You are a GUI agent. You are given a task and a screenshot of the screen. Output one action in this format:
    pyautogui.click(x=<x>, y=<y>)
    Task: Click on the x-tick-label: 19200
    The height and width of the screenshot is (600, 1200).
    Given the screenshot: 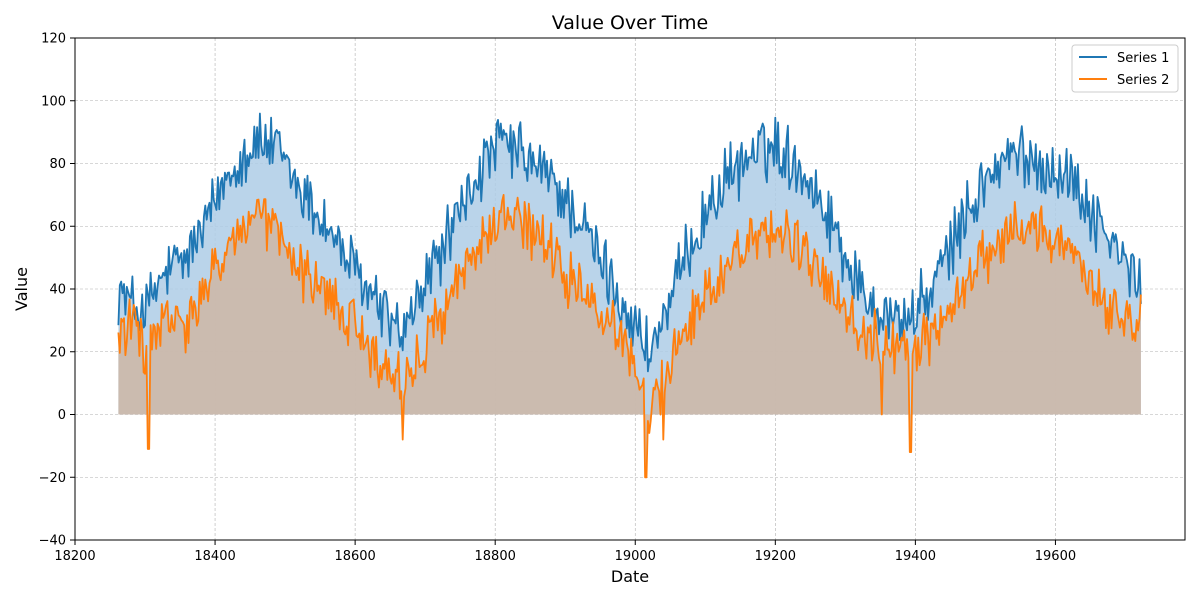 What is the action you would take?
    pyautogui.click(x=775, y=556)
    